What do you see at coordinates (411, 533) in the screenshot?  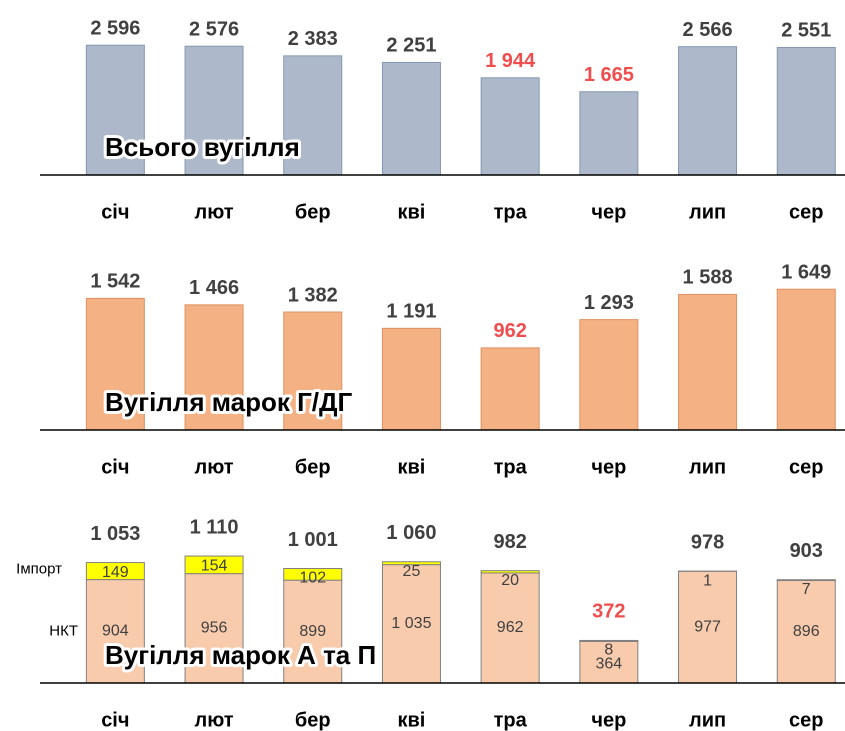 I see `total-label: 1 060` at bounding box center [411, 533].